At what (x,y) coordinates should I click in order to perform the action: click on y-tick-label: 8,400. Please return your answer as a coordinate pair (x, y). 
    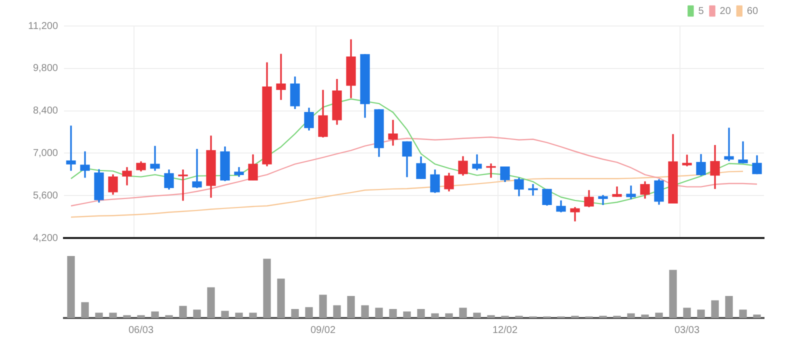
    Looking at the image, I should click on (45, 111).